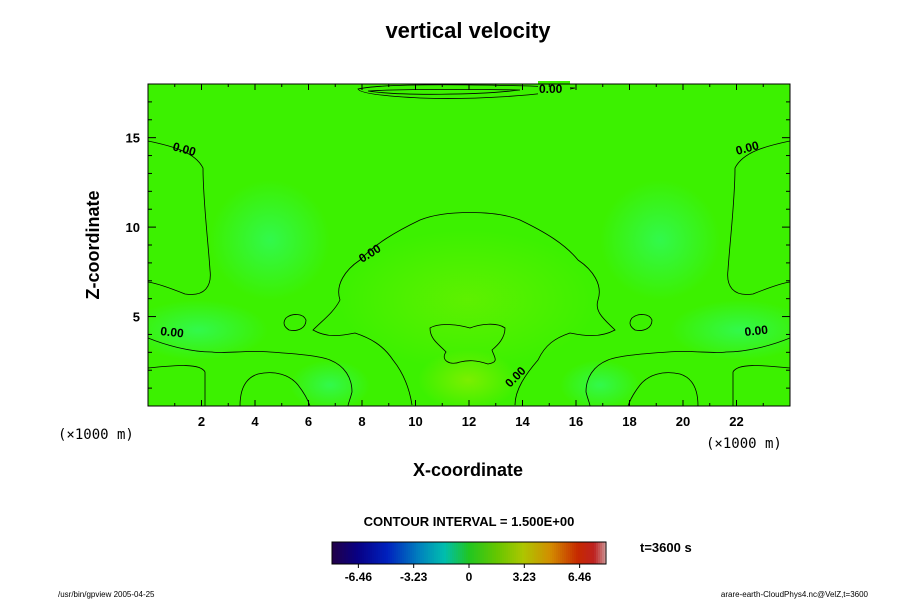  Describe the element at coordinates (93, 244) in the screenshot. I see `y-axis-title: Z-coordinate` at that location.